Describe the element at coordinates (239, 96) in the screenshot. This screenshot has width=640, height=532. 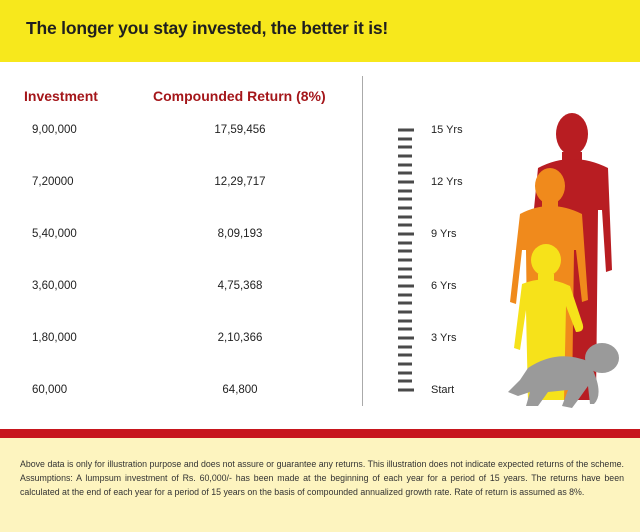
I see `compounded-return-column-header: Compounded Return (8%)` at that location.